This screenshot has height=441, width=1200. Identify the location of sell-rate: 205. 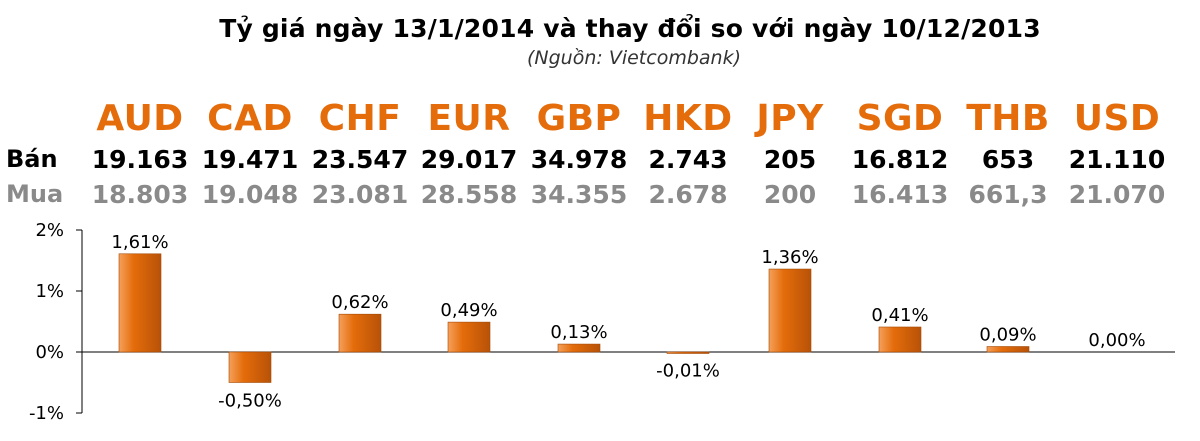
(790, 159).